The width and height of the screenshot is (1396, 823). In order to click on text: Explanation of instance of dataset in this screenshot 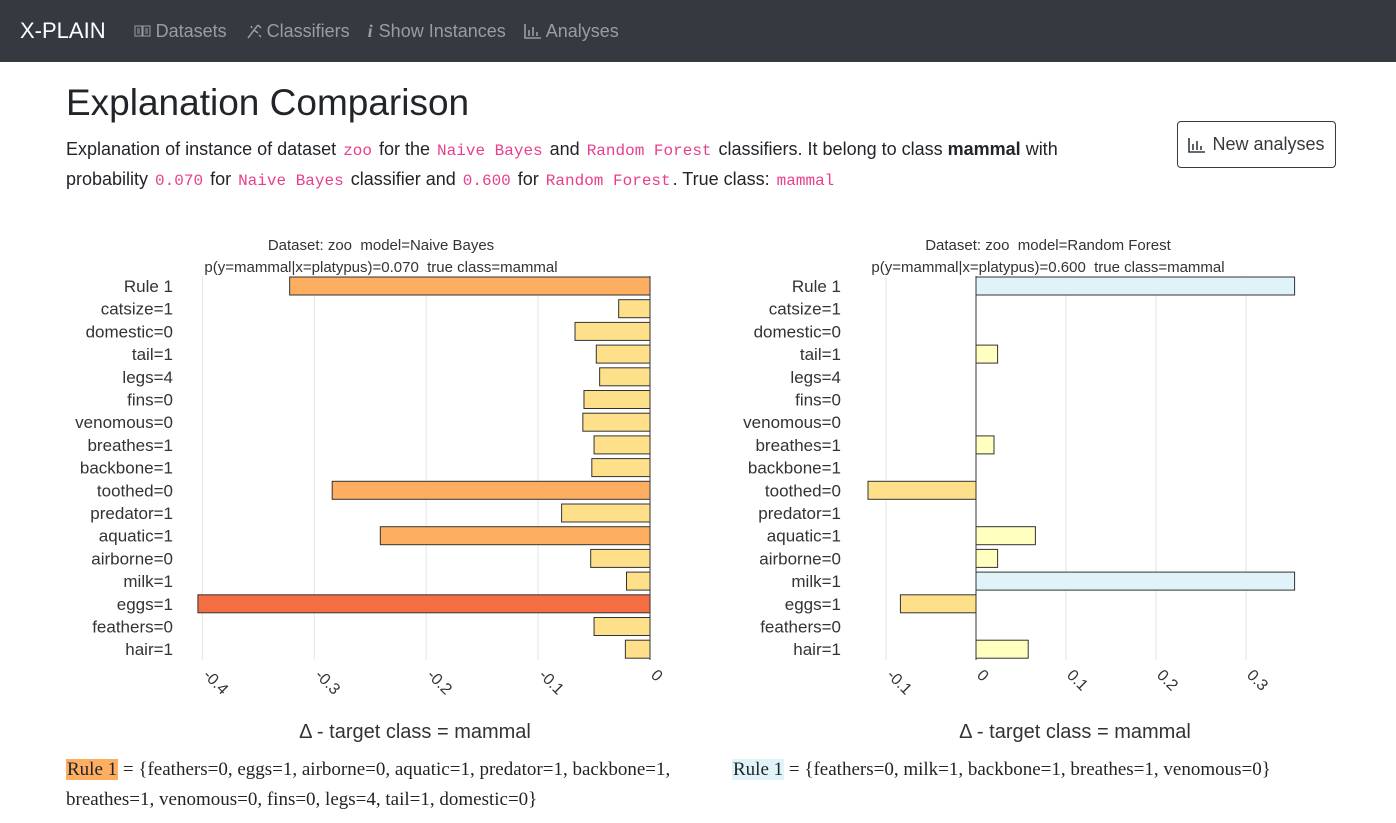, I will do `click(204, 149)`.